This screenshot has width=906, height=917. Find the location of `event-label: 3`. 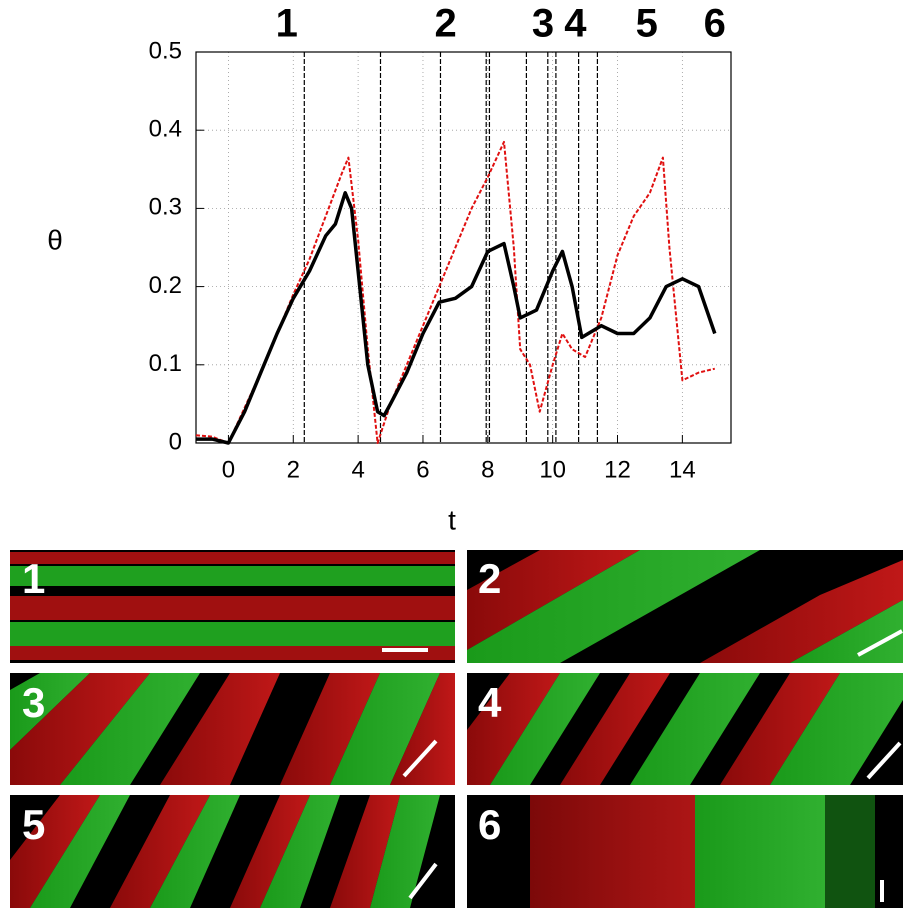

event-label: 3 is located at coordinates (543, 24).